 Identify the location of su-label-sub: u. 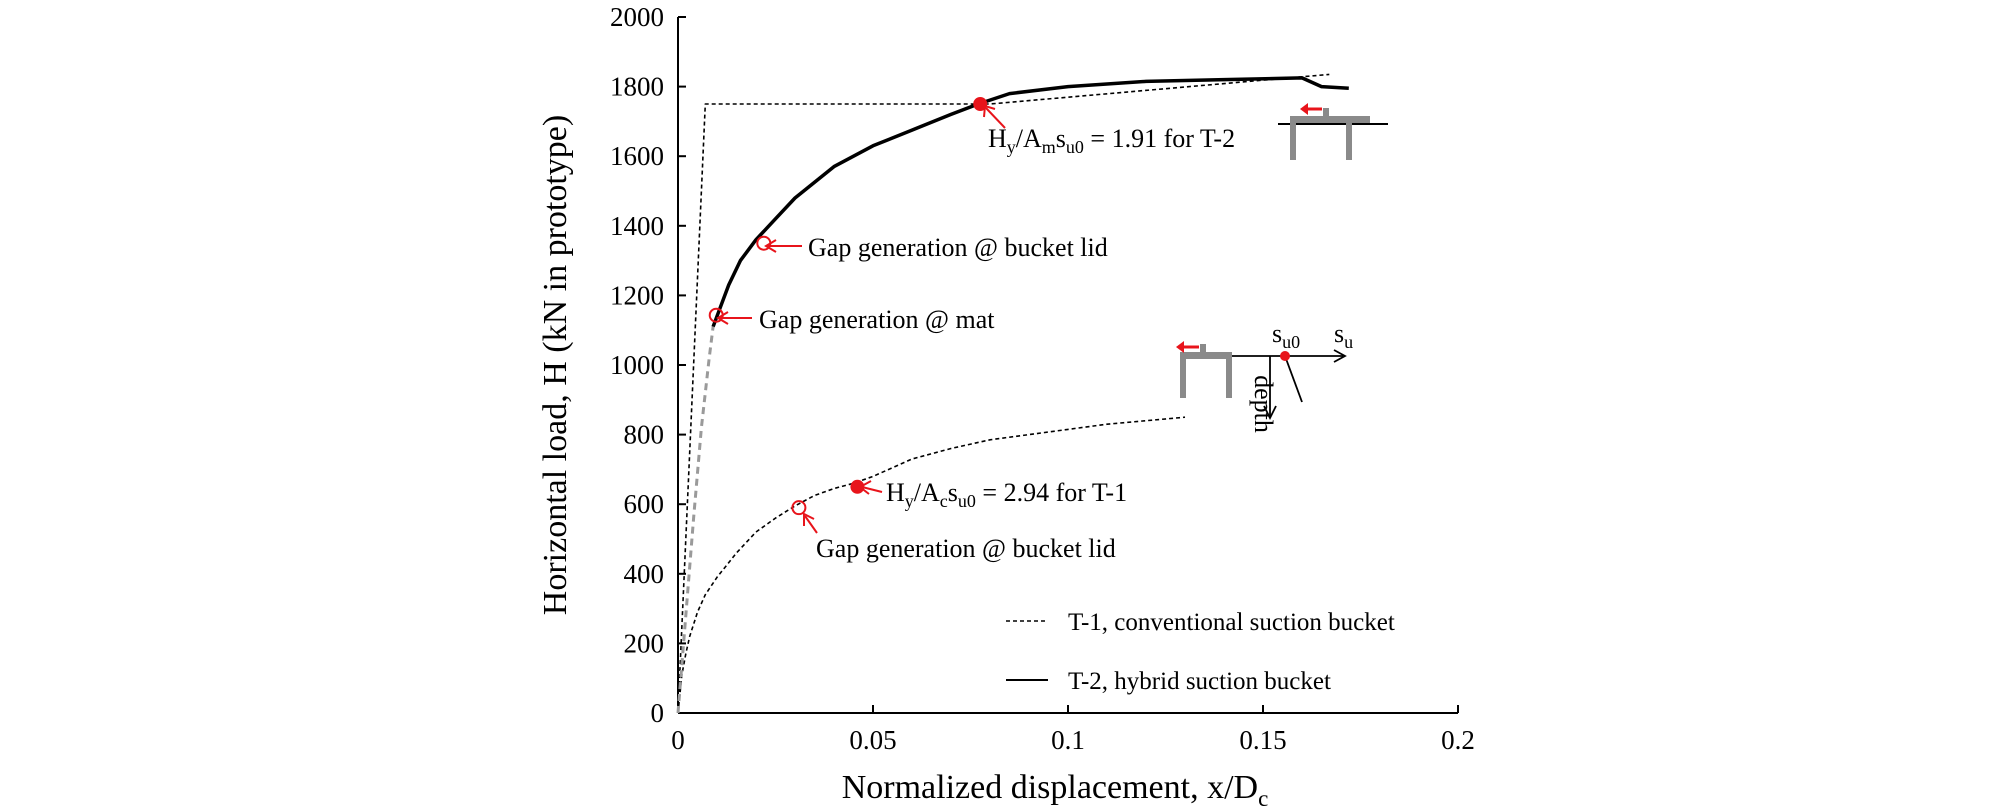
(1348, 342).